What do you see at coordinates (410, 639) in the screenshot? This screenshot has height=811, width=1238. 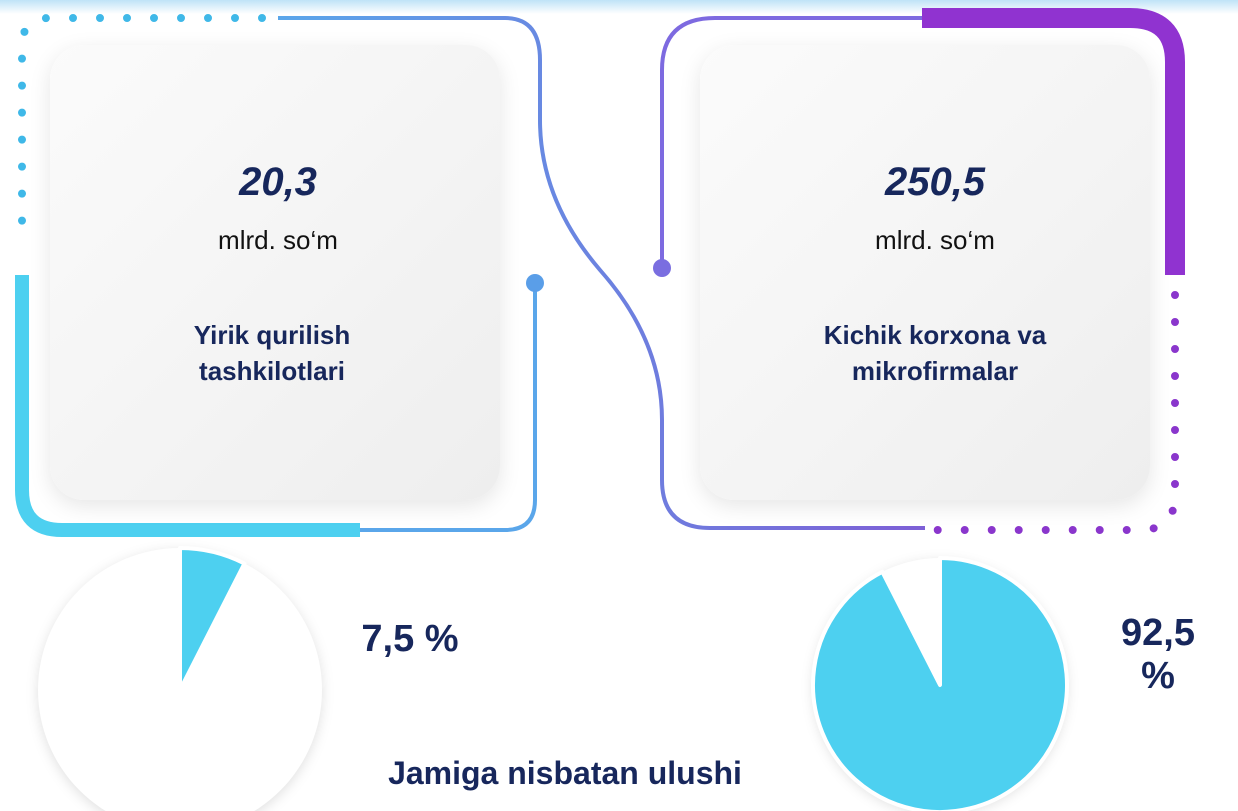 I see `share-label: 7,5 %` at bounding box center [410, 639].